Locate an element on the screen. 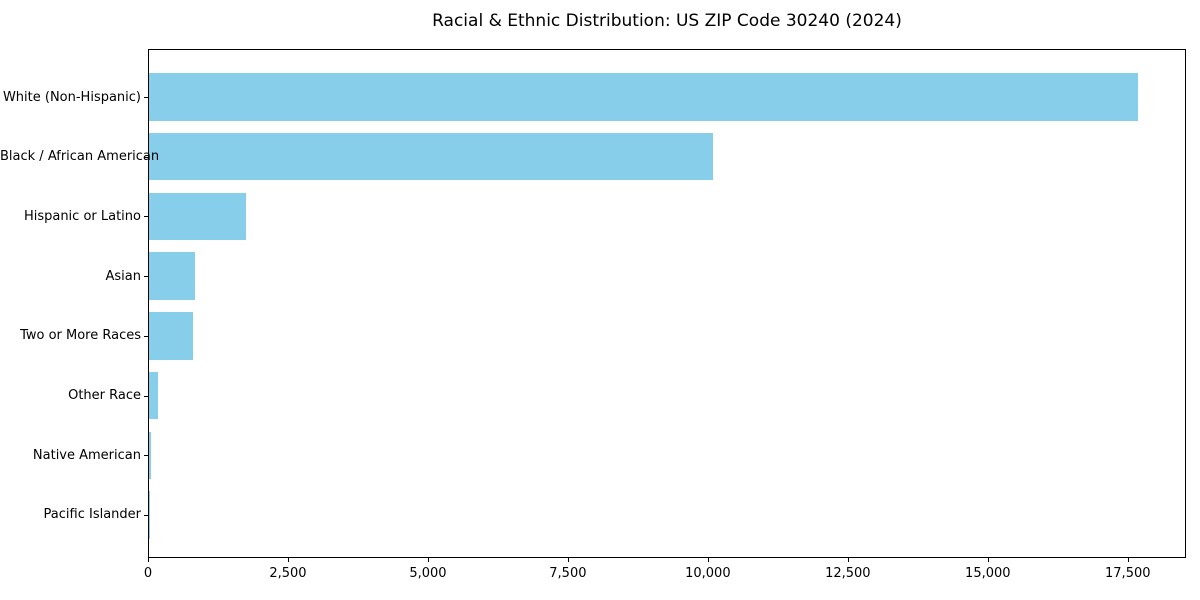 This screenshot has height=600, width=1200. y-tick-label: White (Non-Hispanic) is located at coordinates (71, 97).